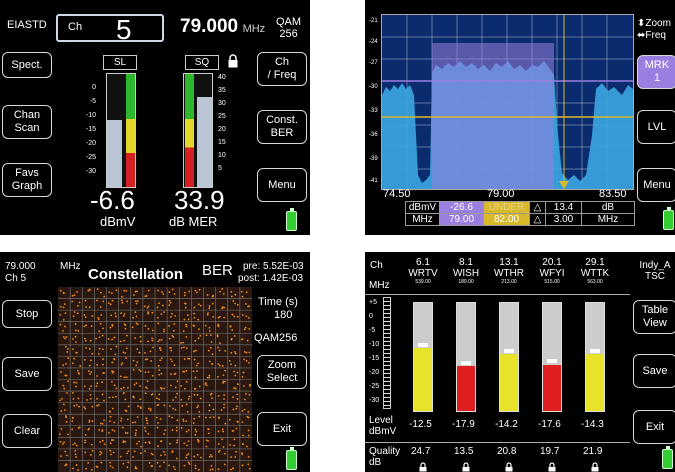 The image size is (675, 472). I want to click on quality-divider, so click(497, 442).